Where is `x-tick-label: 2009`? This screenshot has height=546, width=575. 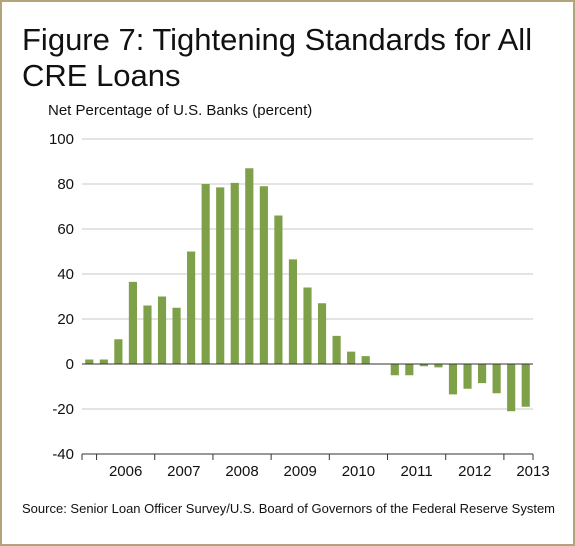 x-tick-label: 2009 is located at coordinates (300, 471).